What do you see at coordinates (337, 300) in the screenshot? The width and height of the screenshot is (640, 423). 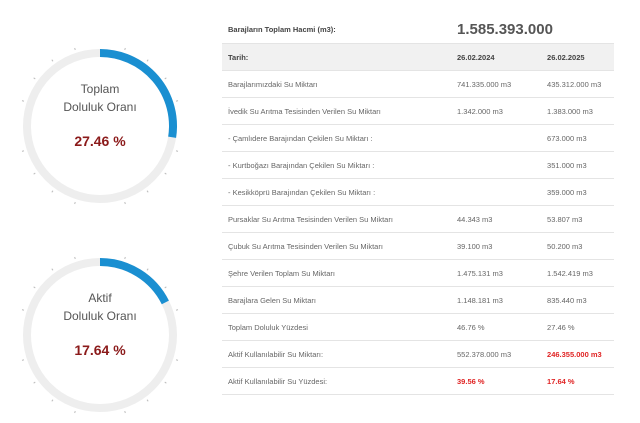 I see `row-label: Barajlara Gelen Su Miktarı` at bounding box center [337, 300].